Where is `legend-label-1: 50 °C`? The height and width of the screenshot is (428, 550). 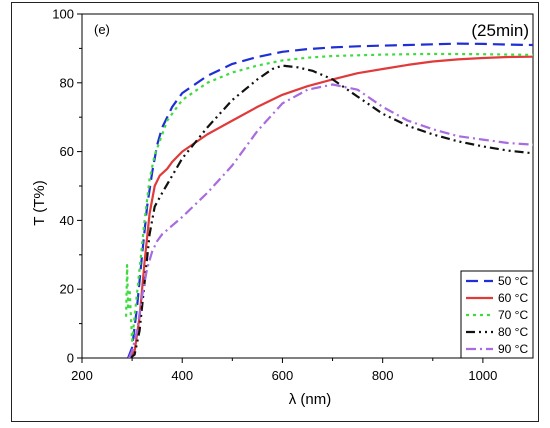
legend-label-1: 50 °C is located at coordinates (513, 281).